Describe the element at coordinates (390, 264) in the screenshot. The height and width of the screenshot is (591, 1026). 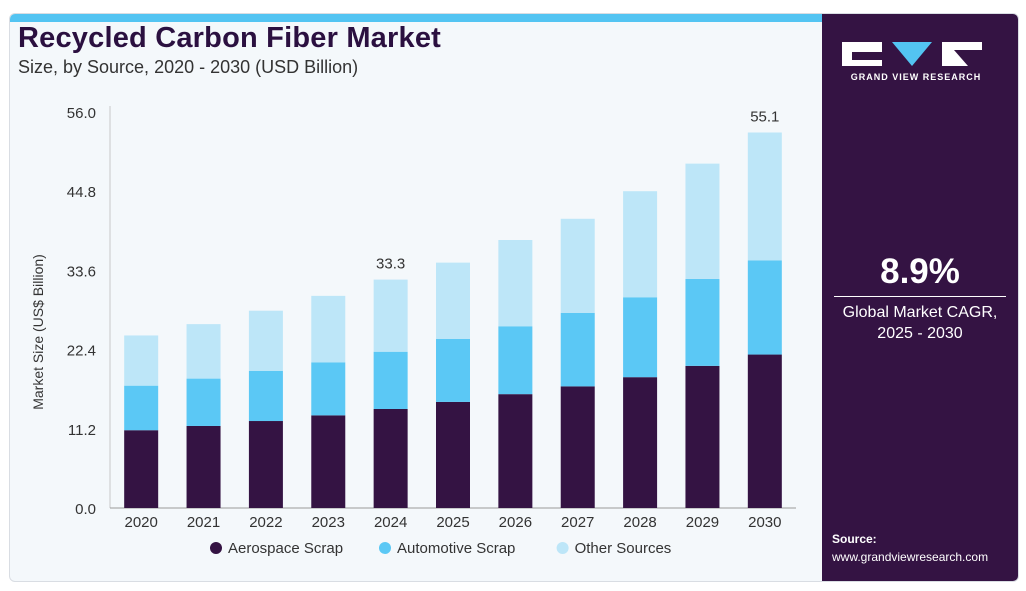
I see `data-label: 33.3` at that location.